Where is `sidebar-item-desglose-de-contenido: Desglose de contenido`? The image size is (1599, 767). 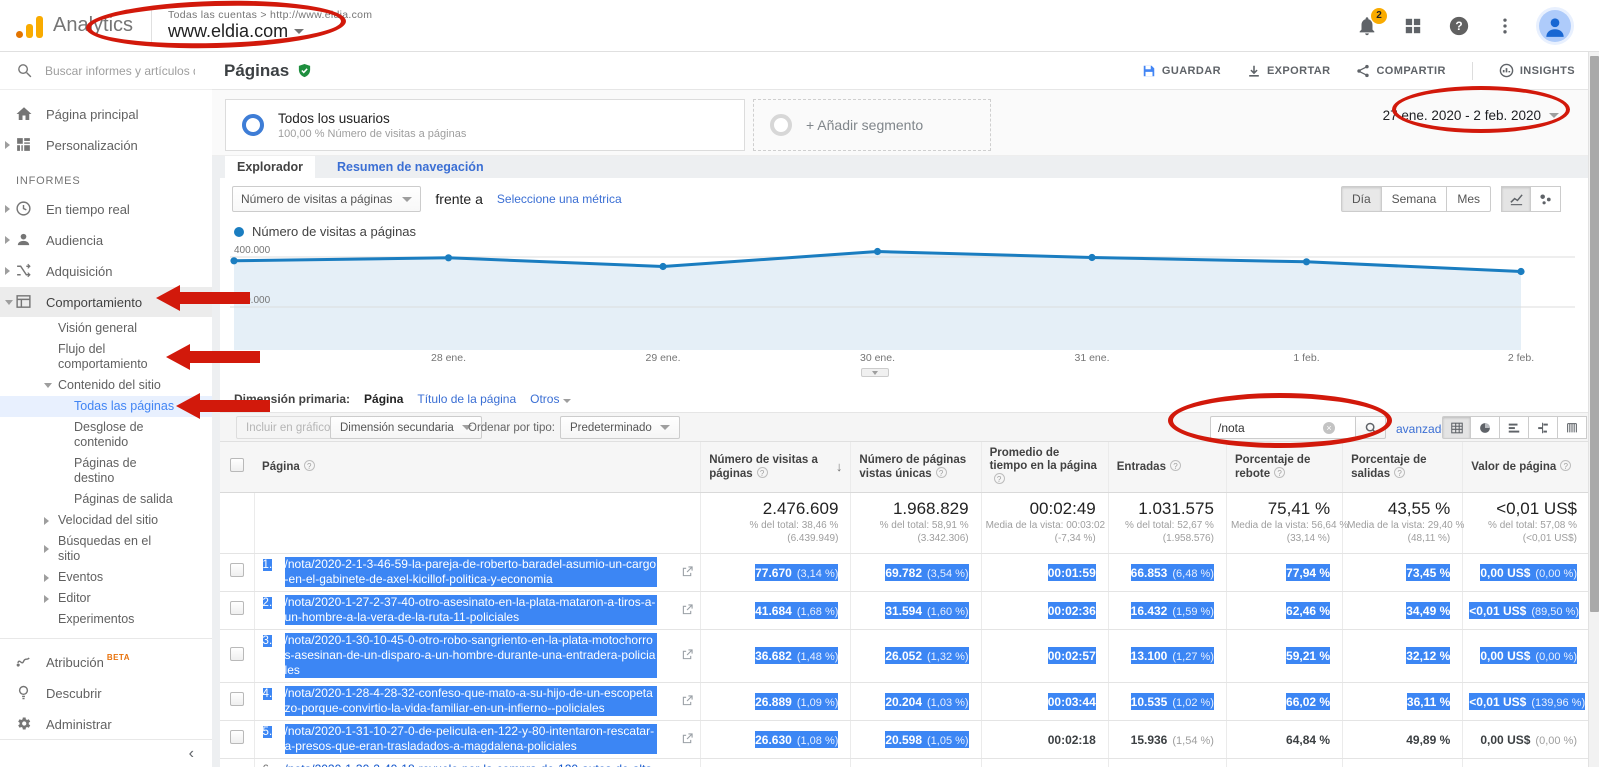
sidebar-item-desglose-de-contenido: Desglose de contenido is located at coordinates (106, 435).